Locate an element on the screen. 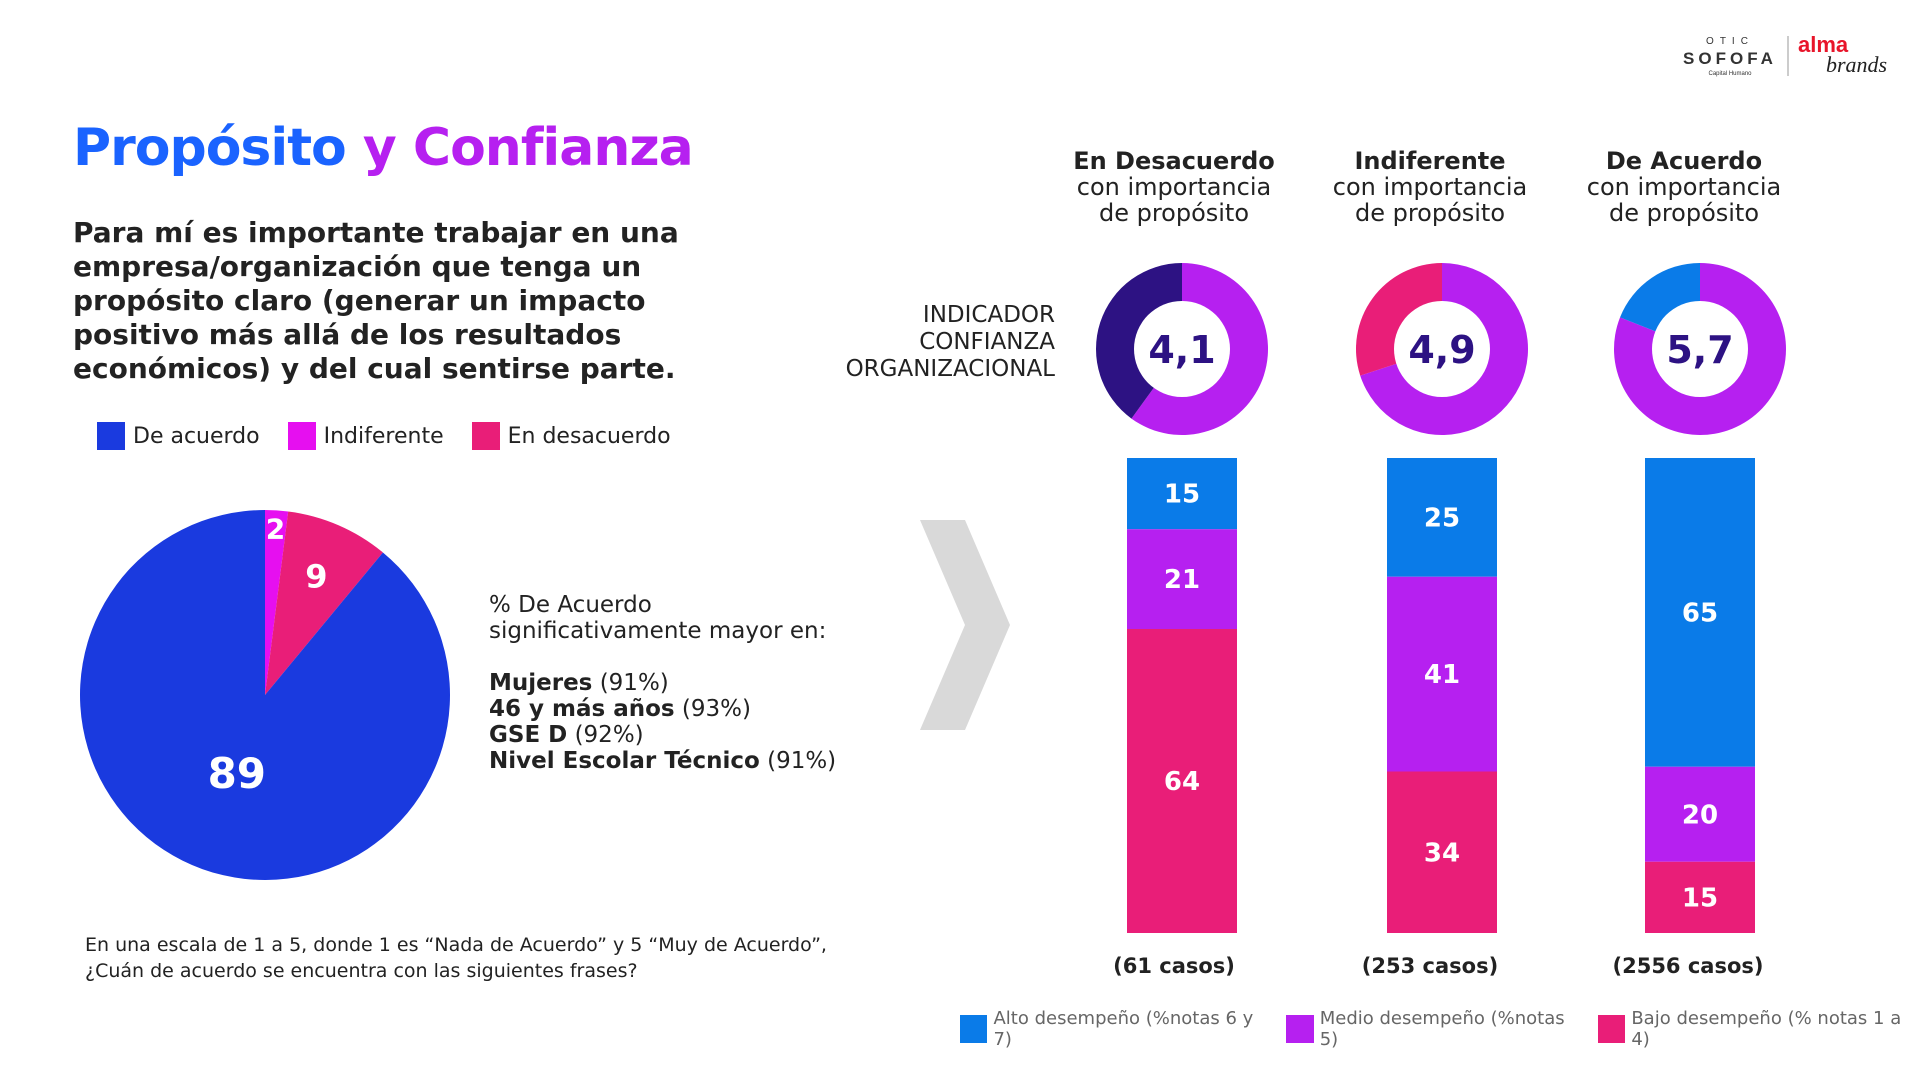 This screenshot has width=1920, height=1080. cases-label: (61 casos) is located at coordinates (1174, 966).